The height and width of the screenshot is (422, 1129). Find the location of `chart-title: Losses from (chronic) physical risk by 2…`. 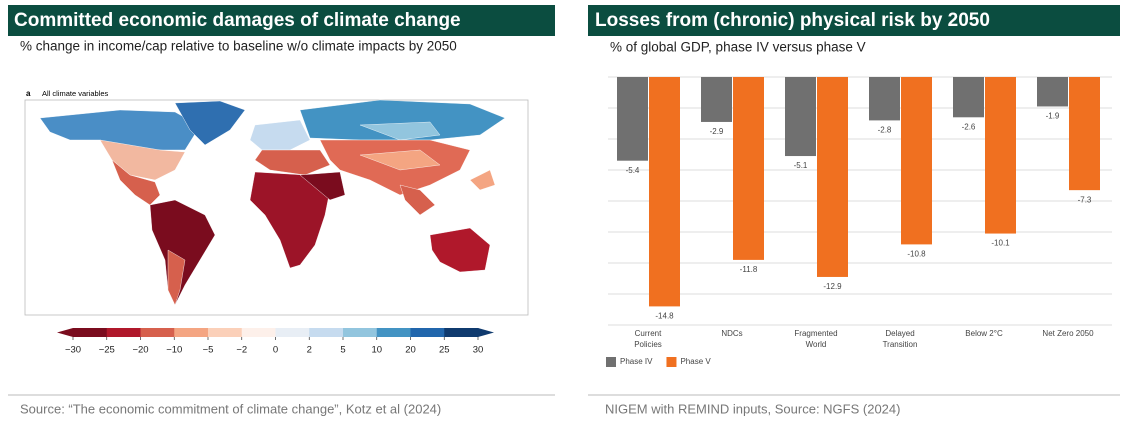

chart-title: Losses from (chronic) physical risk by 2… is located at coordinates (792, 20).